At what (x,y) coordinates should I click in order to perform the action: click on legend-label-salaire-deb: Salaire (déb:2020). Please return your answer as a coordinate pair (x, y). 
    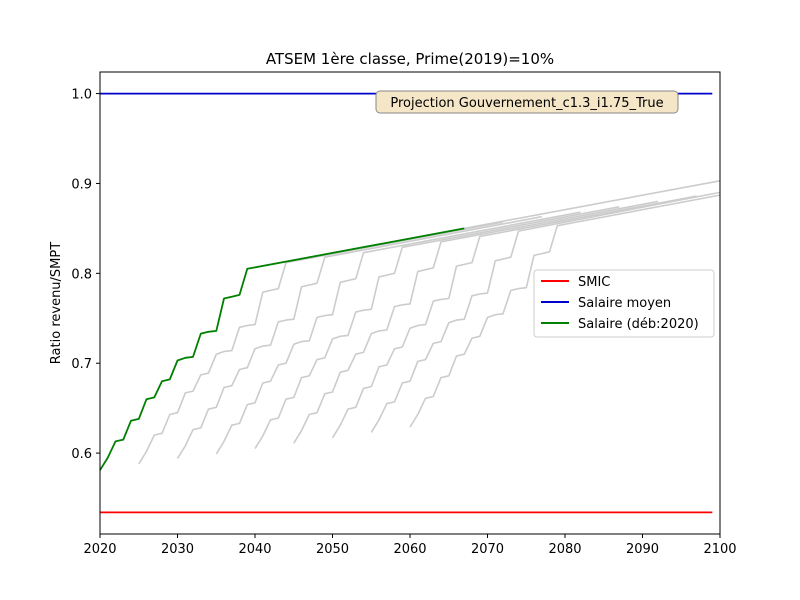
    Looking at the image, I should click on (638, 324).